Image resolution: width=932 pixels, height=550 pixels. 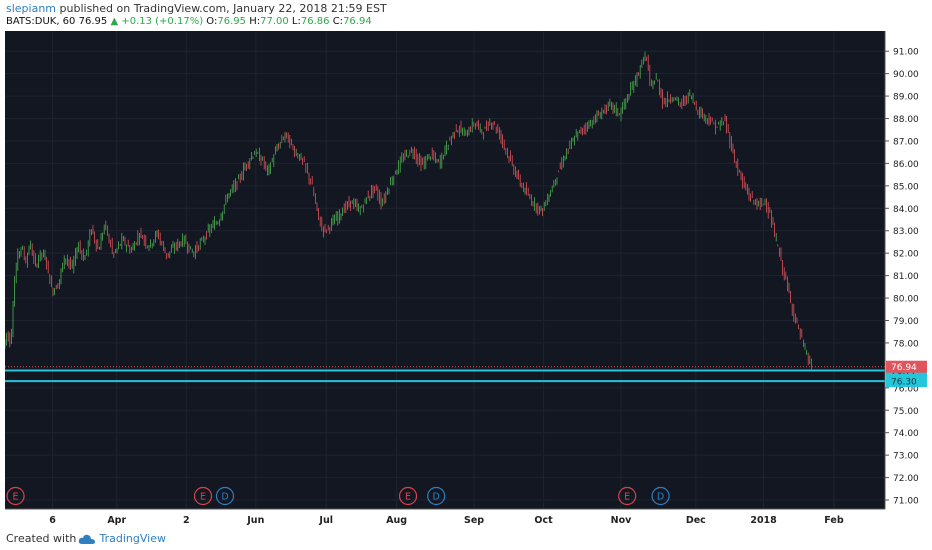 What do you see at coordinates (338, 21) in the screenshot?
I see `close-label: C:` at bounding box center [338, 21].